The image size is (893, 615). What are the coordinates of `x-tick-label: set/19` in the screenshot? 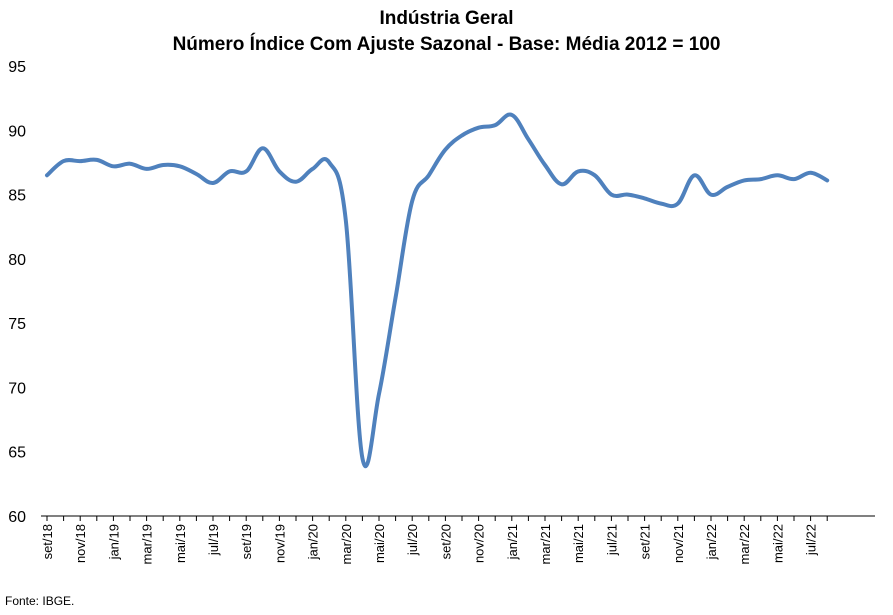 It's located at (246, 541).